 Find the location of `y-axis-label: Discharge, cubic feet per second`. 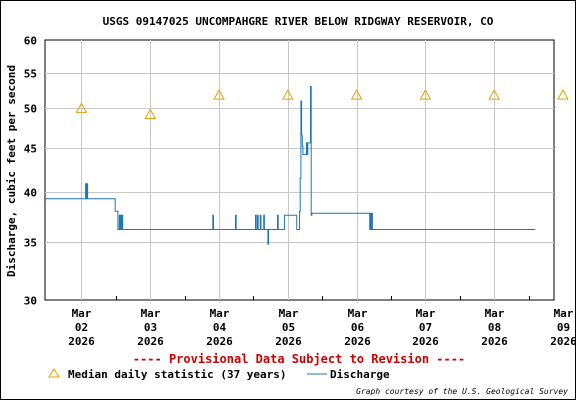

y-axis-label: Discharge, cubic feet per second is located at coordinates (11, 171).